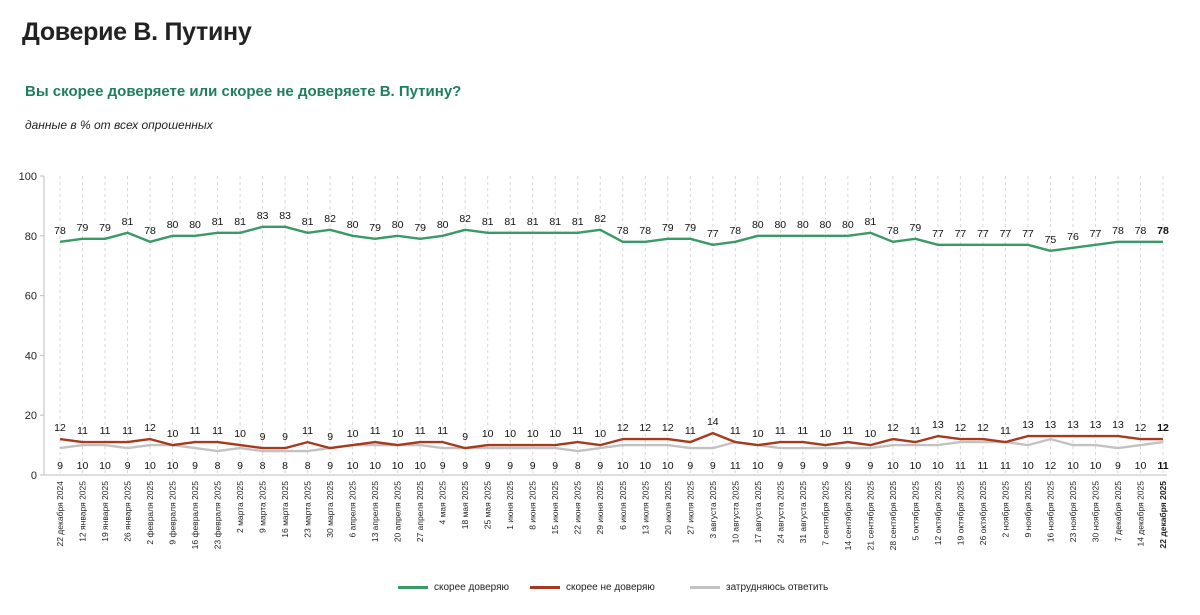  I want to click on data-label-undecided: 11, so click(1162, 466).